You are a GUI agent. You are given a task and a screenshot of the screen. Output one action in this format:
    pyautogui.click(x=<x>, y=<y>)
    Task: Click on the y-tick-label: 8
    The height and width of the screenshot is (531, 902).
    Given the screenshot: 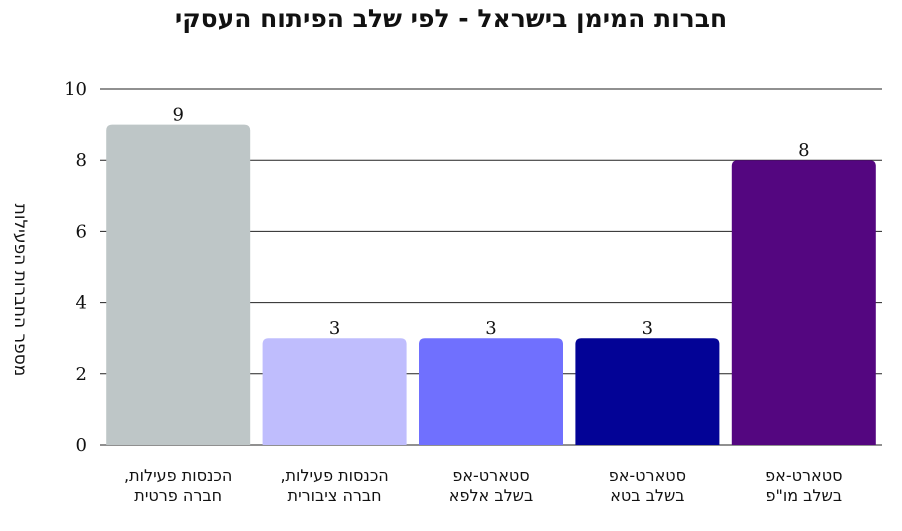 What is the action you would take?
    pyautogui.click(x=81, y=160)
    